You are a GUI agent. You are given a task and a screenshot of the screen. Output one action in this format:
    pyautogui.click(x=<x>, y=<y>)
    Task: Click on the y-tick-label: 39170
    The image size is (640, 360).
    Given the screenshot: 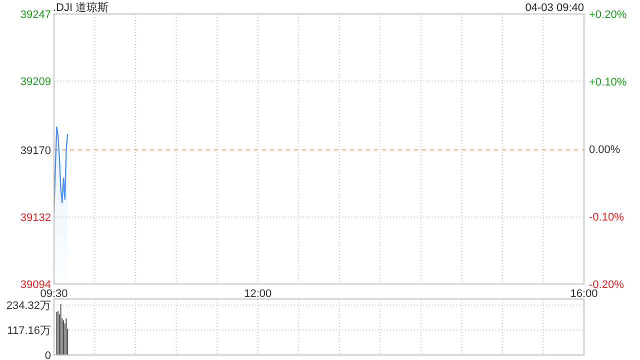 What is the action you would take?
    pyautogui.click(x=35, y=150)
    